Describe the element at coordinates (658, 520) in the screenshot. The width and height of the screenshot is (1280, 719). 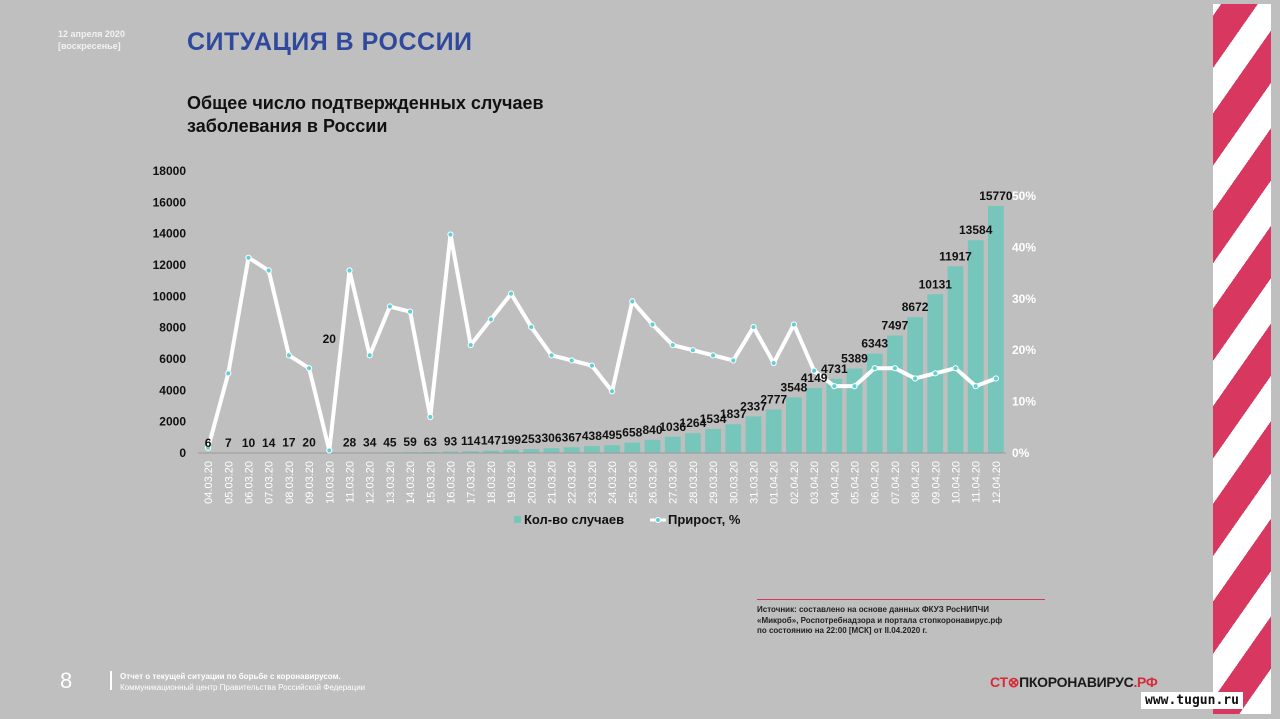
I see `legend-line-marker` at that location.